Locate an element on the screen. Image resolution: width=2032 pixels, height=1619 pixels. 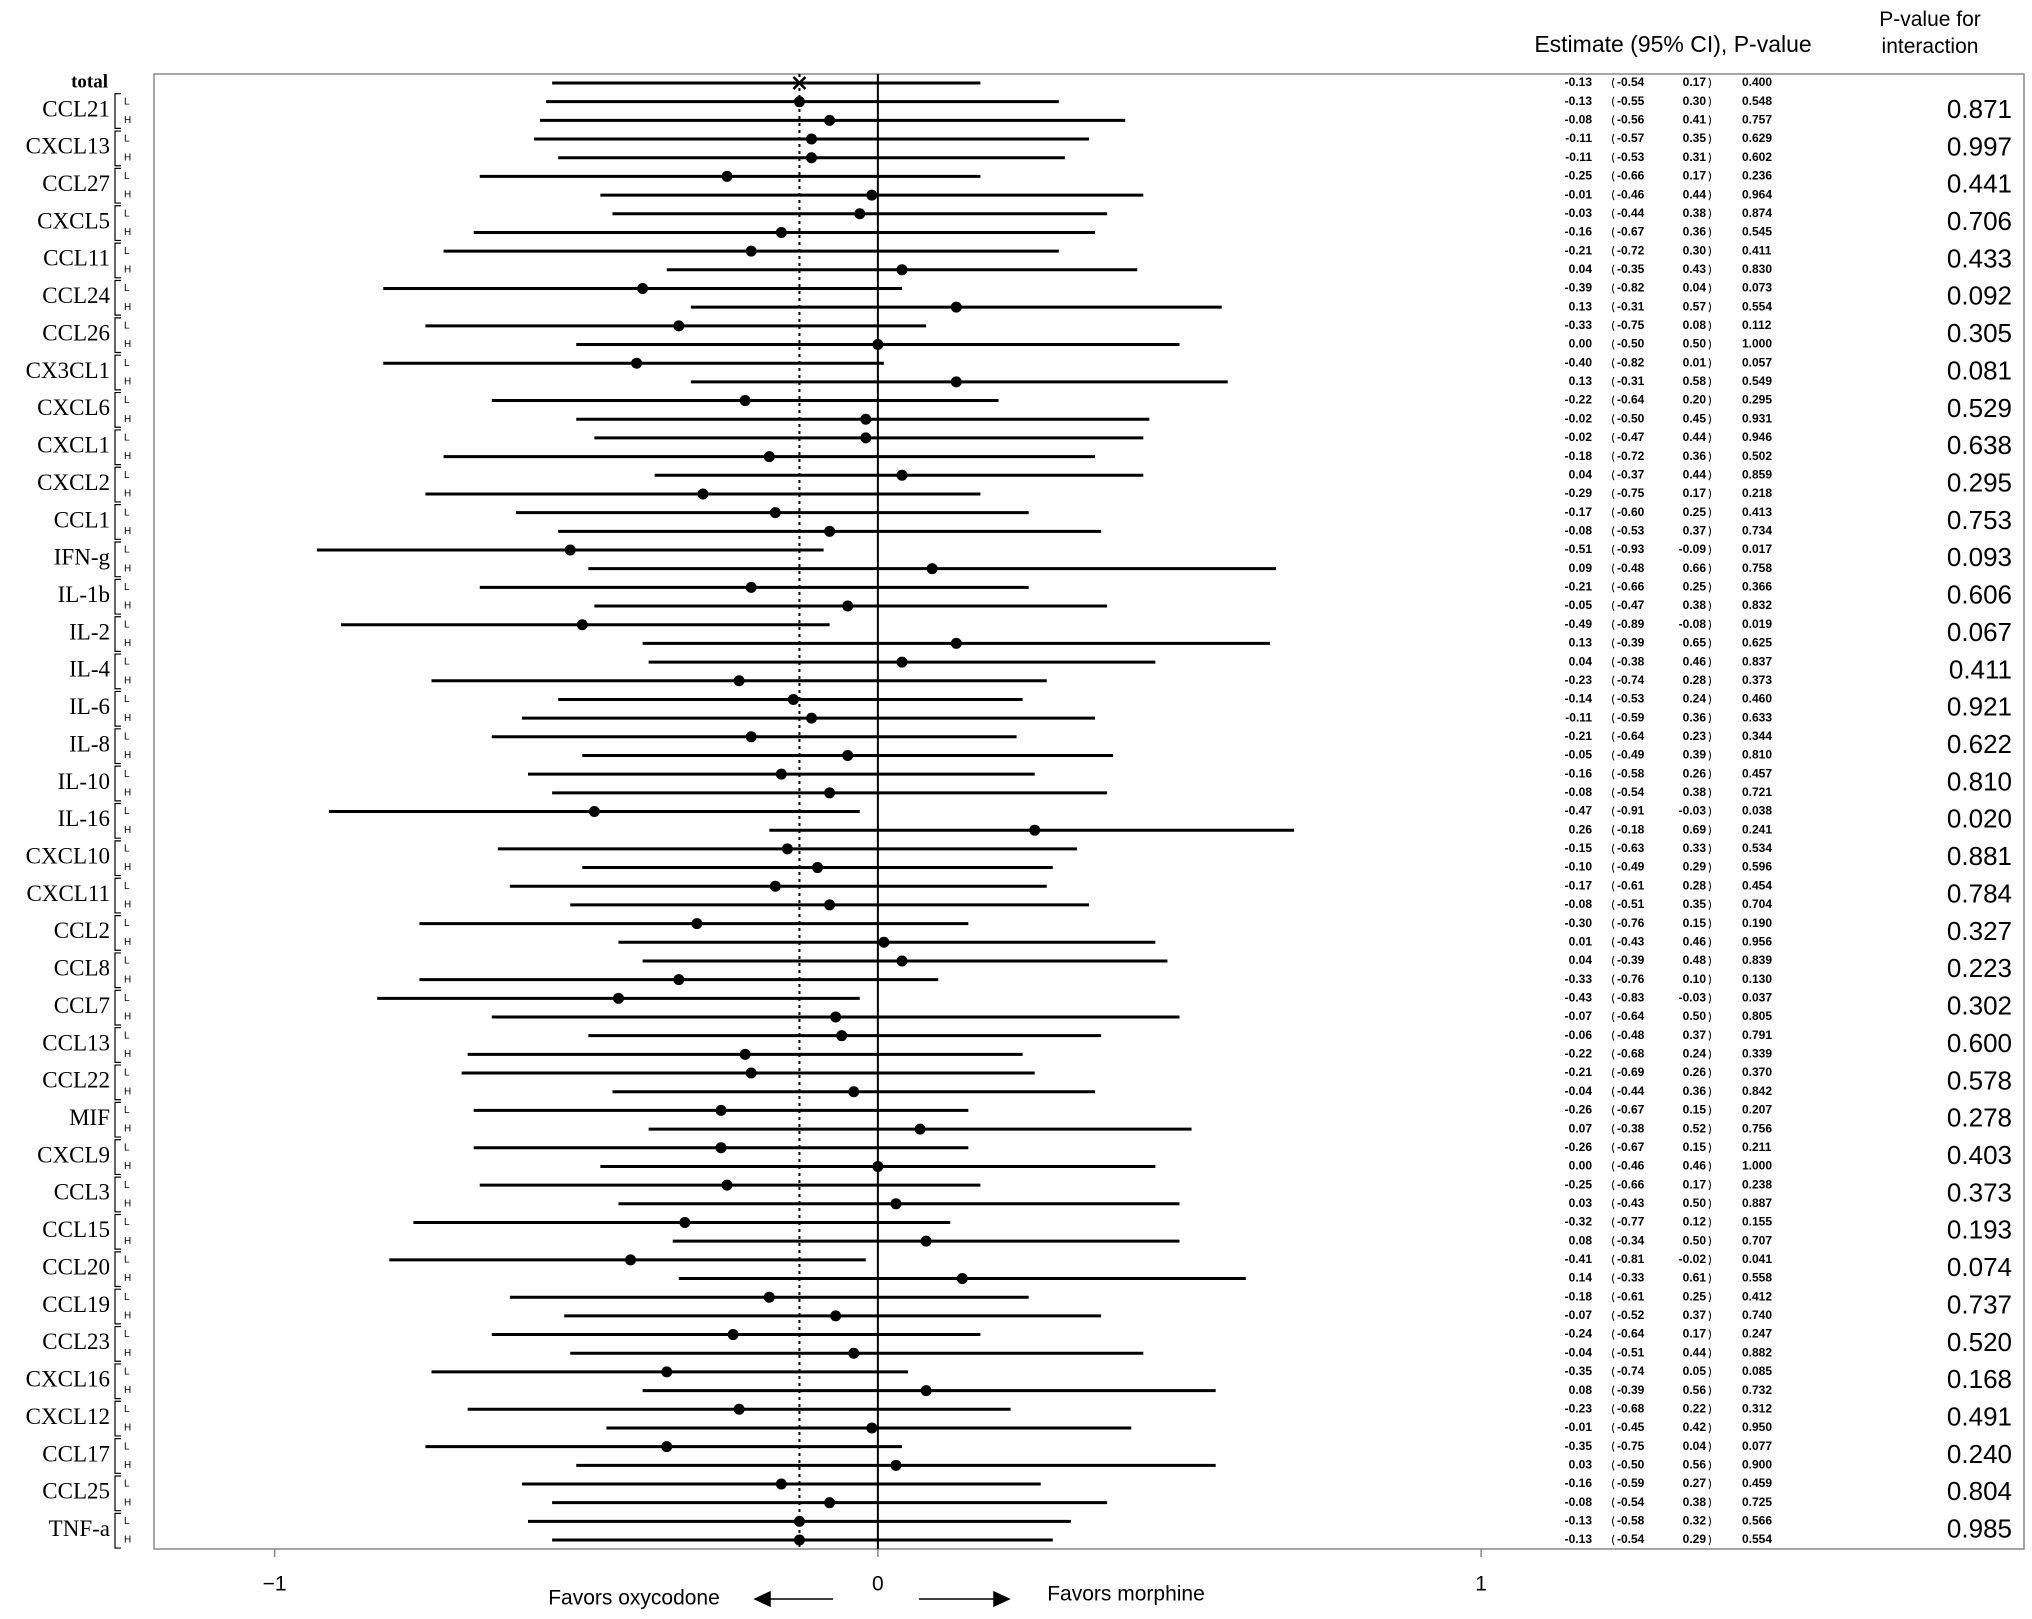
p-value: 0.457 is located at coordinates (1757, 773).